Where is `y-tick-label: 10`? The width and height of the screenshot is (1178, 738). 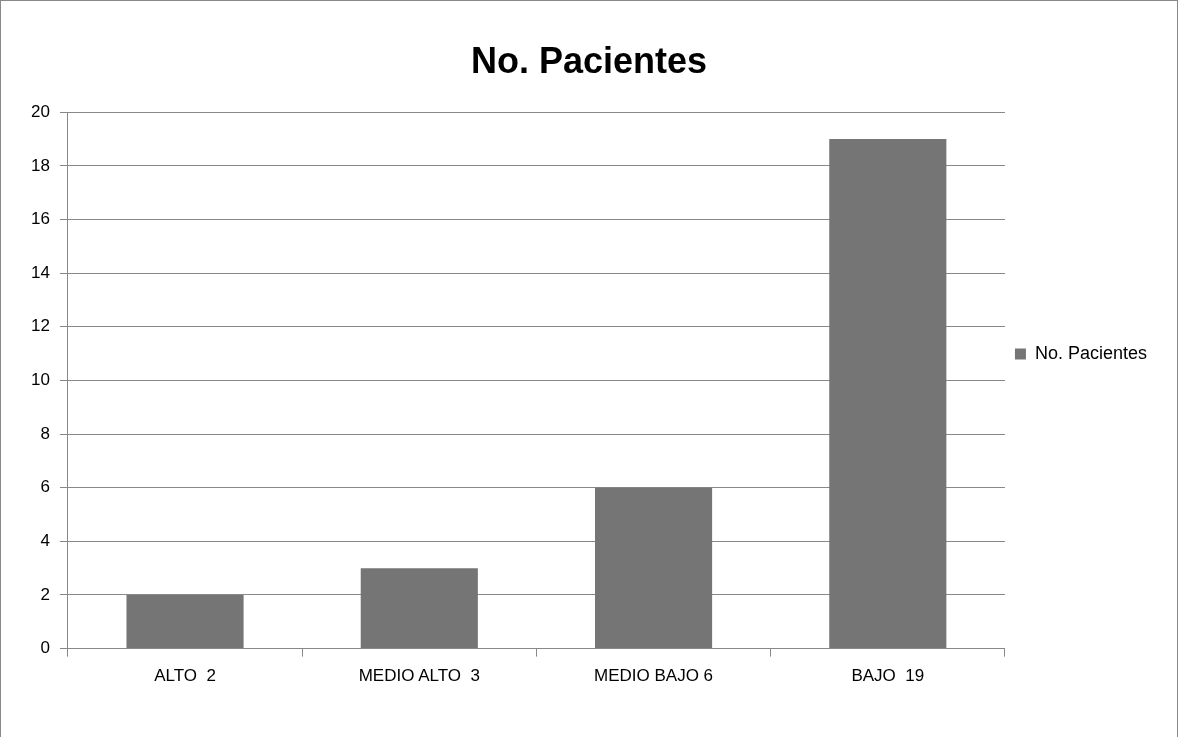
y-tick-label: 10 is located at coordinates (40, 380).